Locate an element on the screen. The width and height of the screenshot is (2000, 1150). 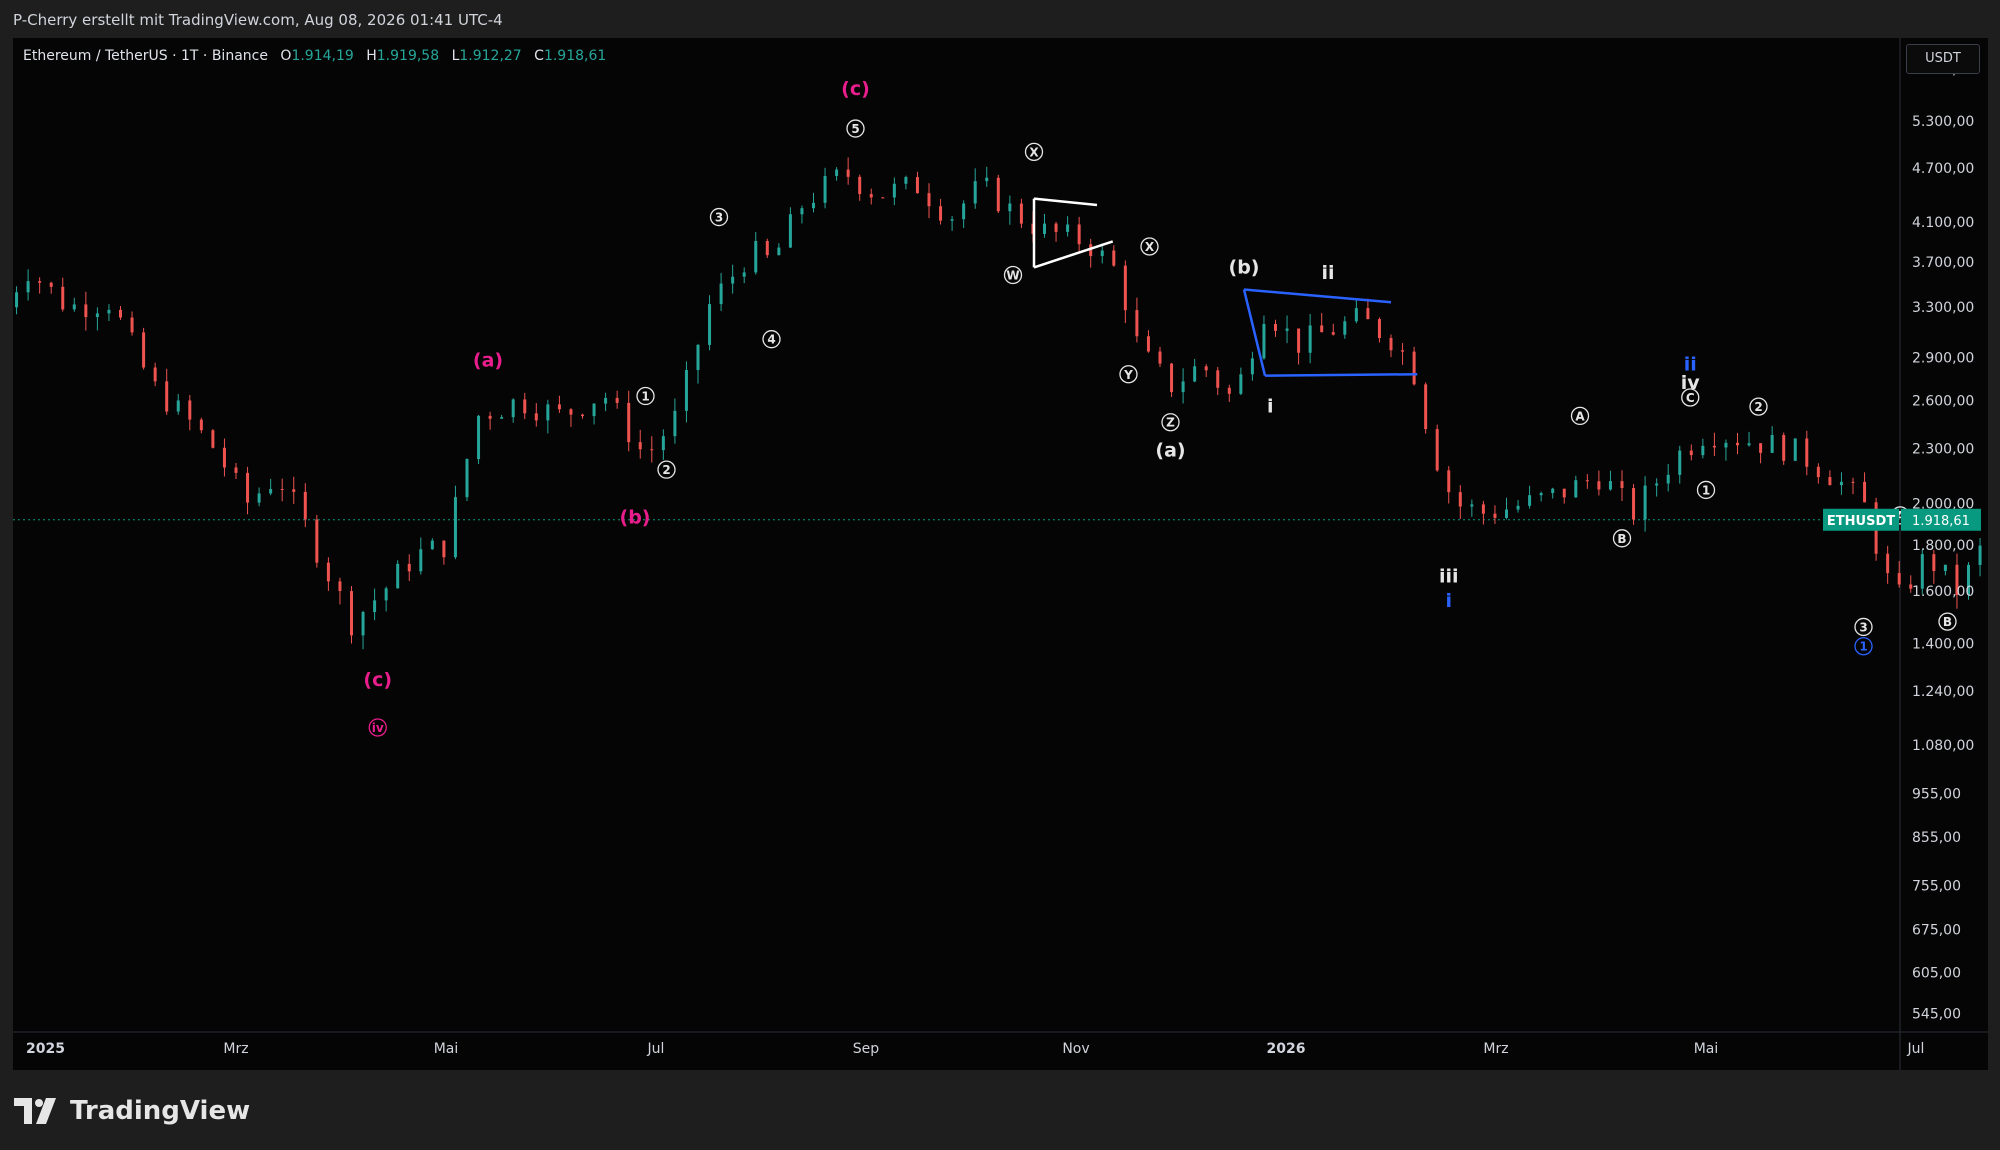
price-tick-label: 675,00 is located at coordinates (1936, 931).